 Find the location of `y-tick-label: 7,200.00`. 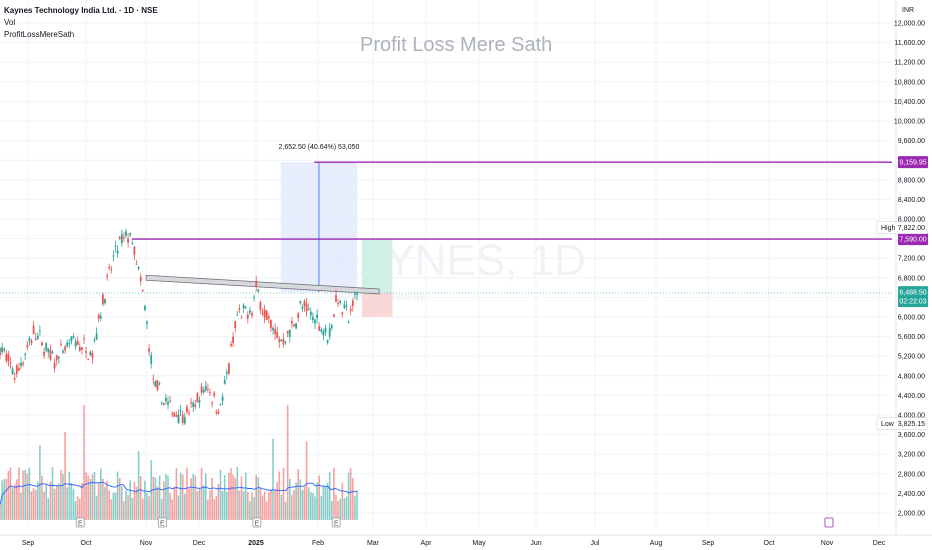

y-tick-label: 7,200.00 is located at coordinates (911, 259).